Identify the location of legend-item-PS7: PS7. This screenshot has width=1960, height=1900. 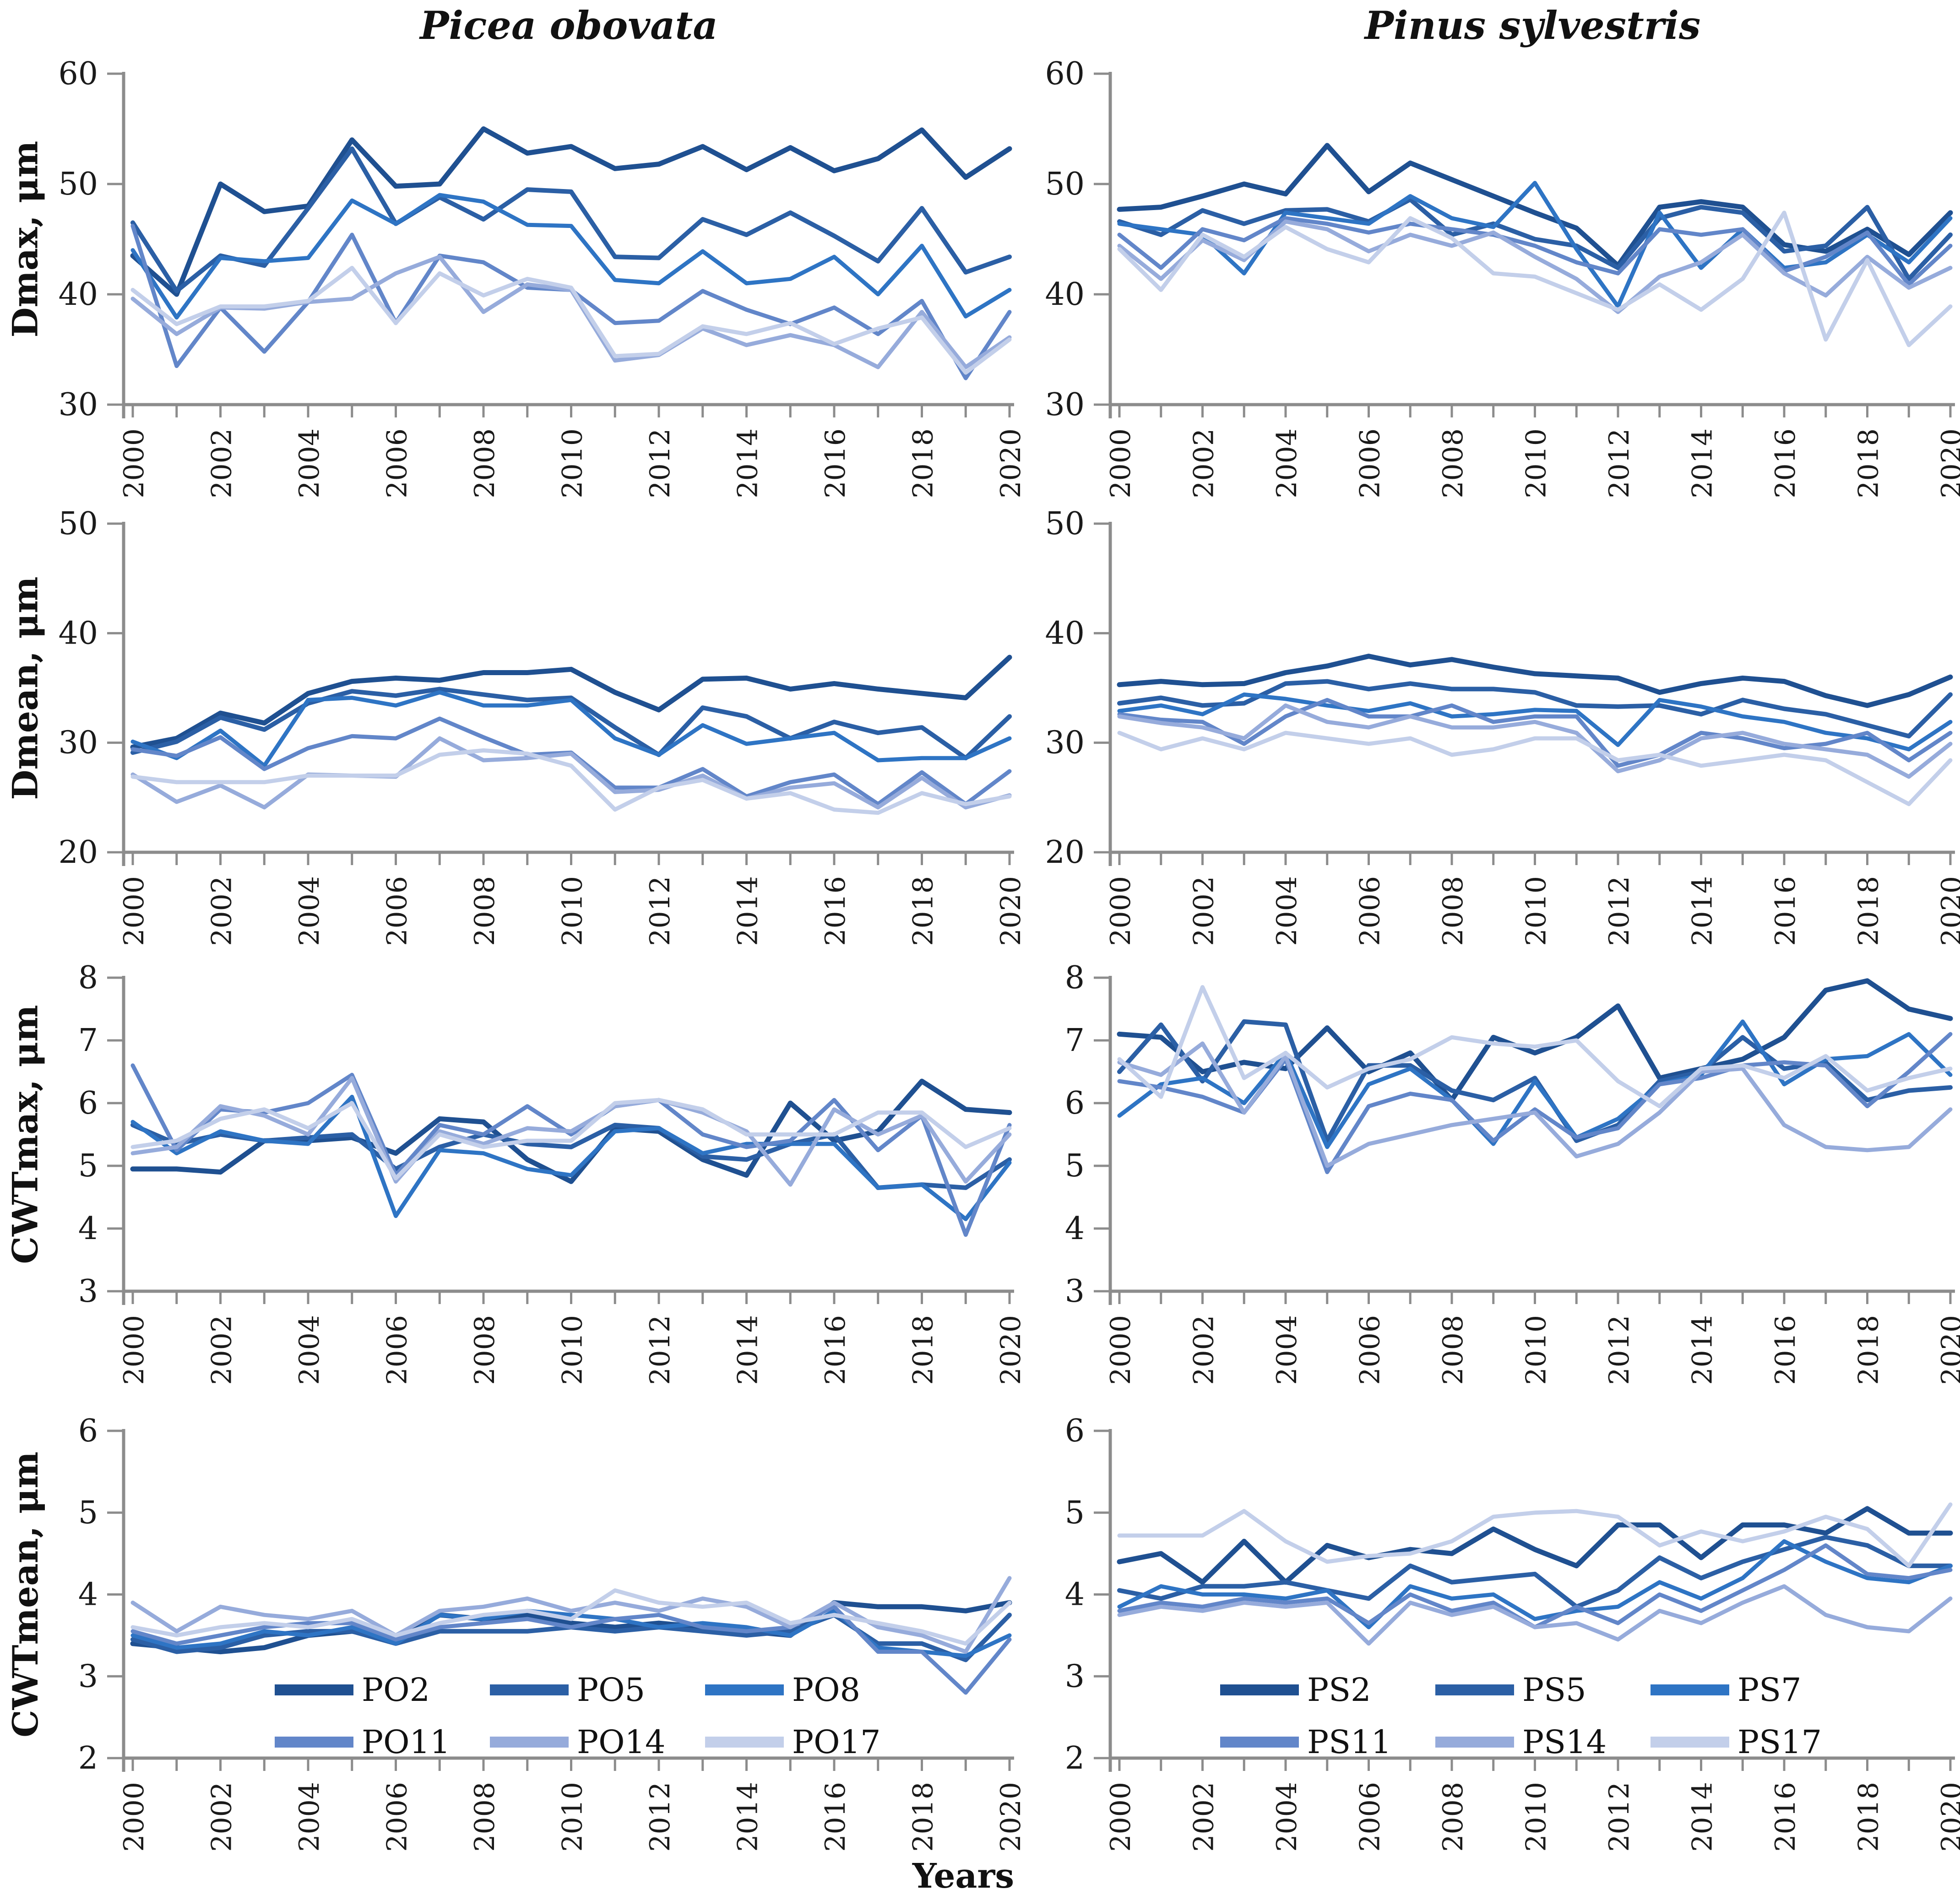
(1759, 1690).